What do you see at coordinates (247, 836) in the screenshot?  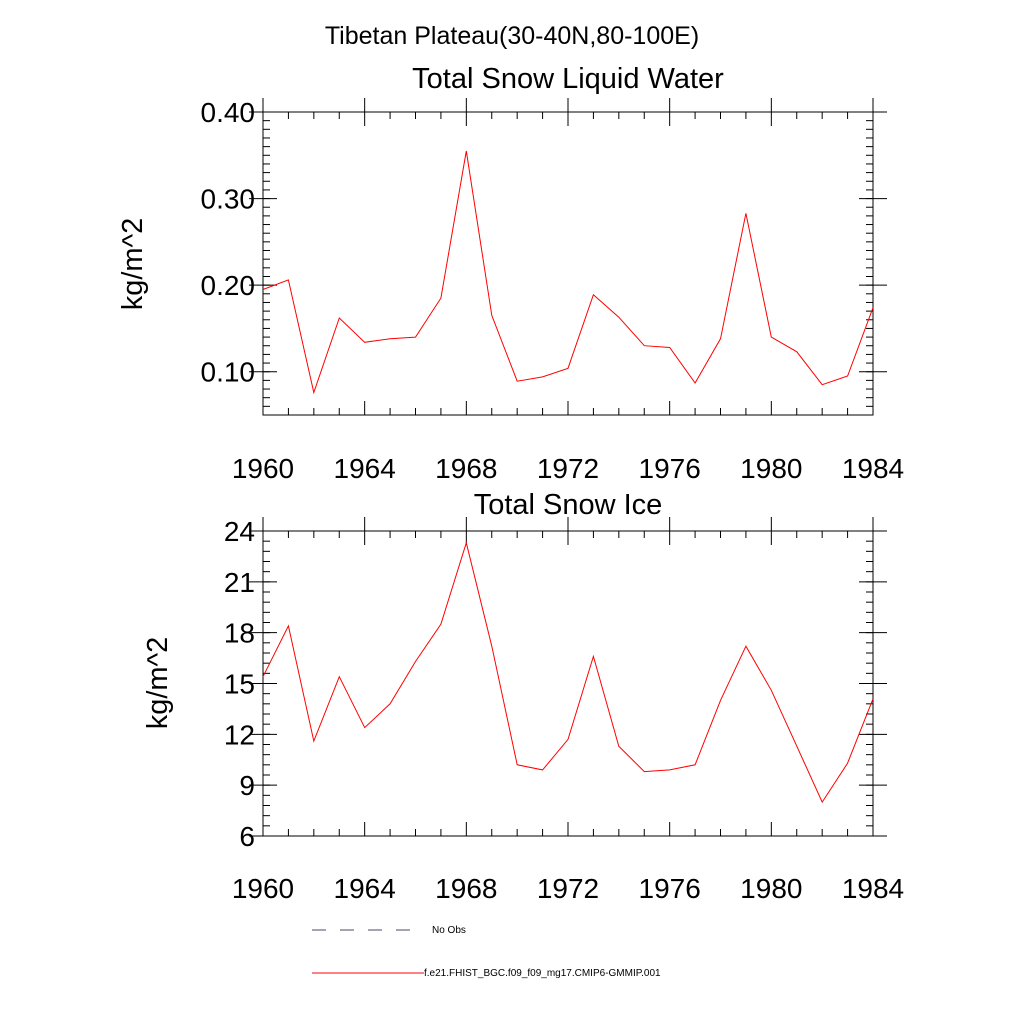 I see `y-tick-label: 6` at bounding box center [247, 836].